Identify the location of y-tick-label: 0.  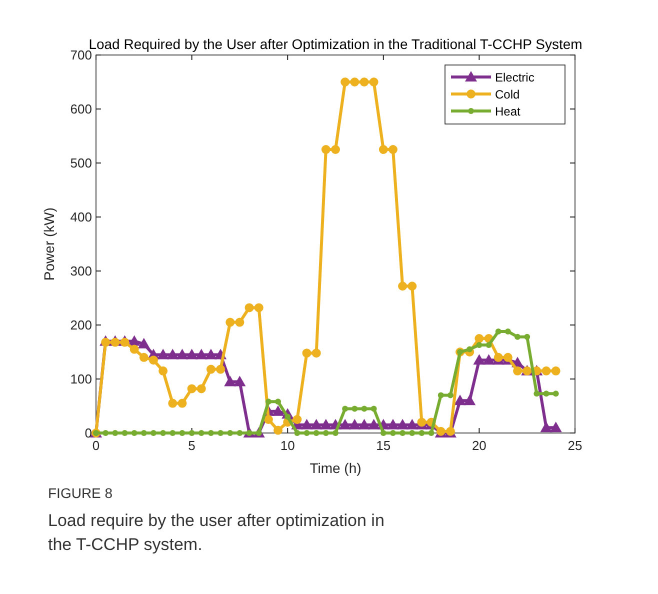
(88, 433).